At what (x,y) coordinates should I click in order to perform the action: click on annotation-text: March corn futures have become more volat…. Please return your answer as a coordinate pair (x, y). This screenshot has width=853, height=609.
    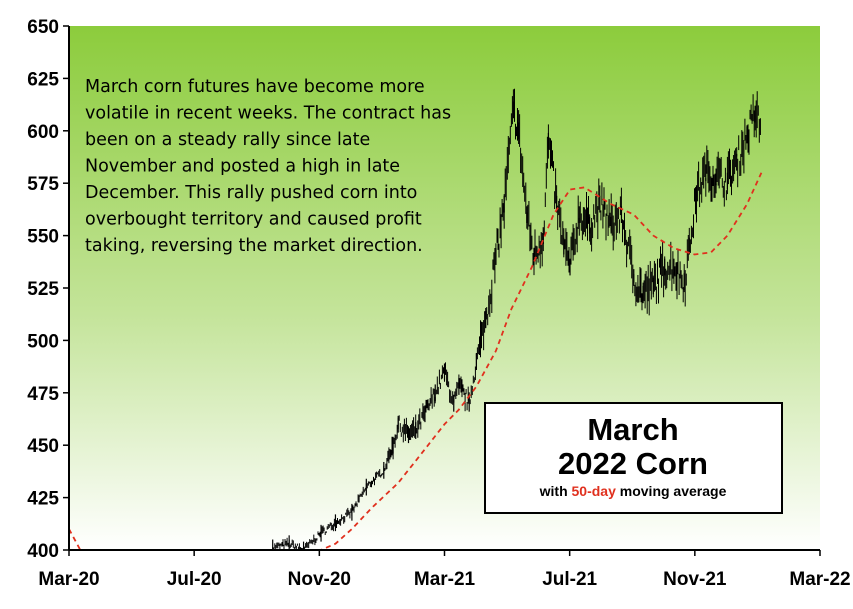
    Looking at the image, I should click on (268, 166).